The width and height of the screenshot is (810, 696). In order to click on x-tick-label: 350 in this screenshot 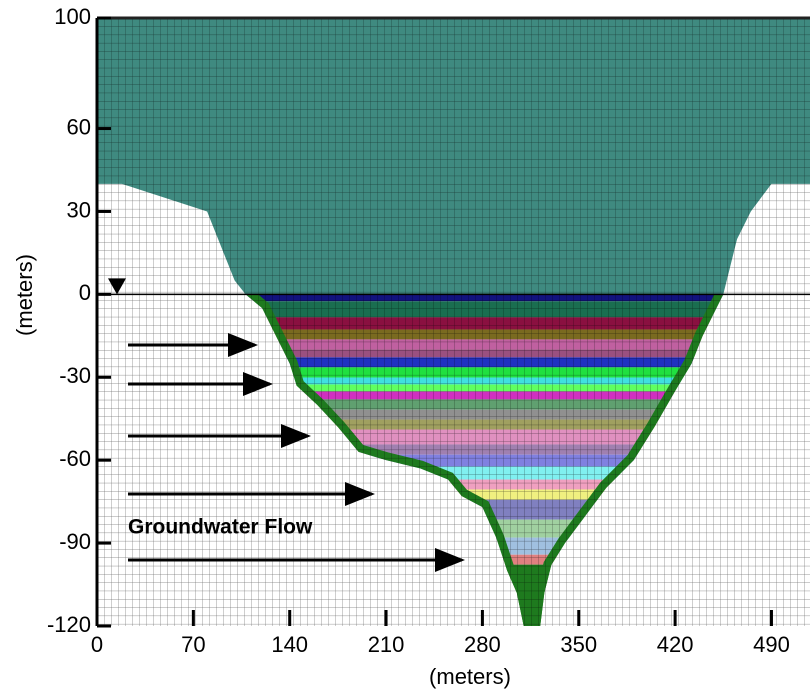, I will do `click(578, 644)`.